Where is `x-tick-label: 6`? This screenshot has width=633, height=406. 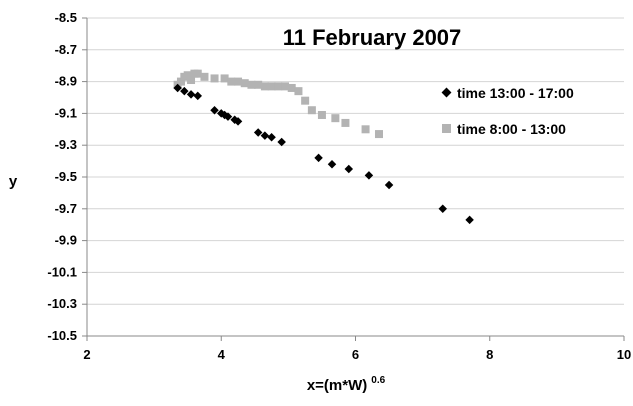 x-tick-label: 6 is located at coordinates (355, 354).